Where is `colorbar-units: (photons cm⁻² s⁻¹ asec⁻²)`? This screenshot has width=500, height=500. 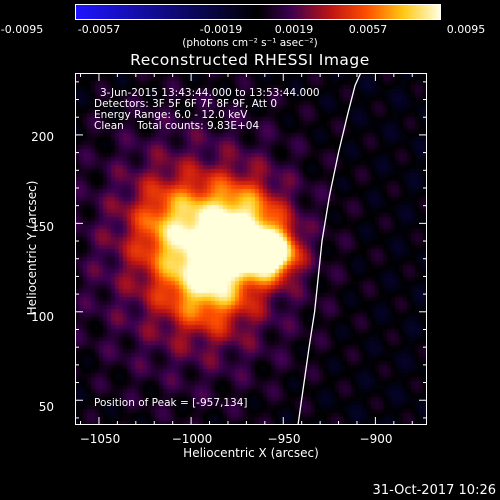
colorbar-units: (photons cm⁻² s⁻¹ asec⁻²) is located at coordinates (250, 43).